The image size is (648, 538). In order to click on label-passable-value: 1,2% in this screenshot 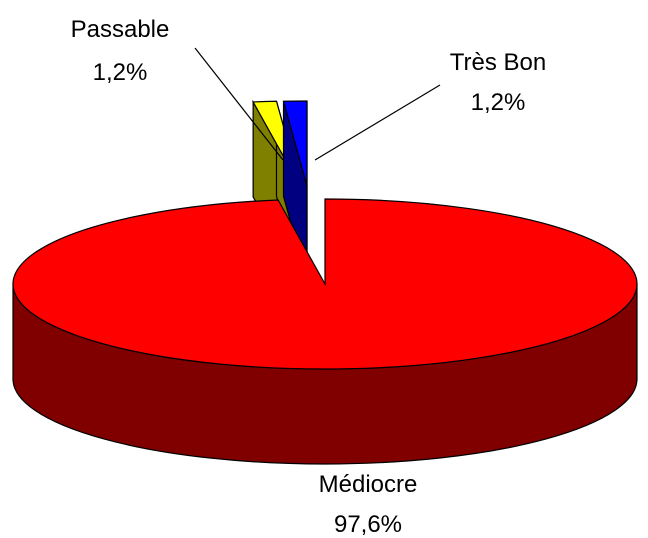, I will do `click(120, 72)`.